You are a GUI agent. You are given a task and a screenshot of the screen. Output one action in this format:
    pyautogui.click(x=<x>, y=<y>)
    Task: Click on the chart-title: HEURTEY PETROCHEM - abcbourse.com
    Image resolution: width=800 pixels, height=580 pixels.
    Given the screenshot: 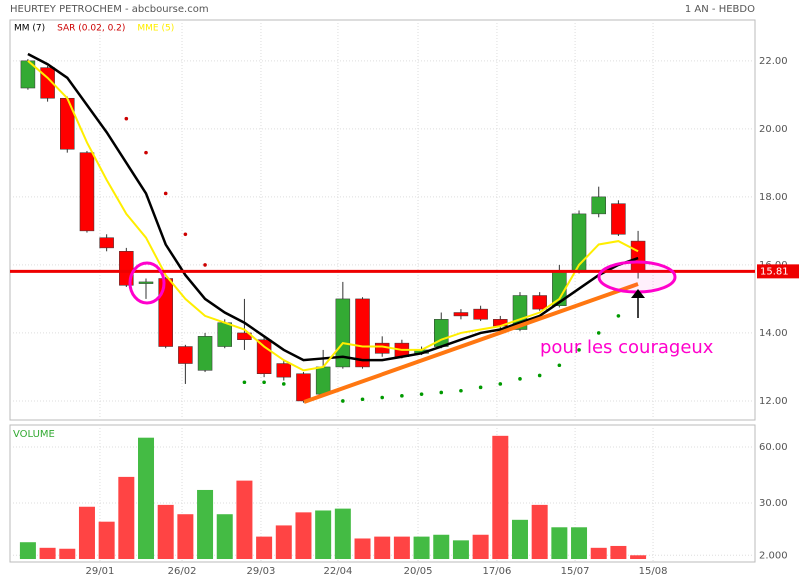 What is the action you would take?
    pyautogui.click(x=109, y=9)
    